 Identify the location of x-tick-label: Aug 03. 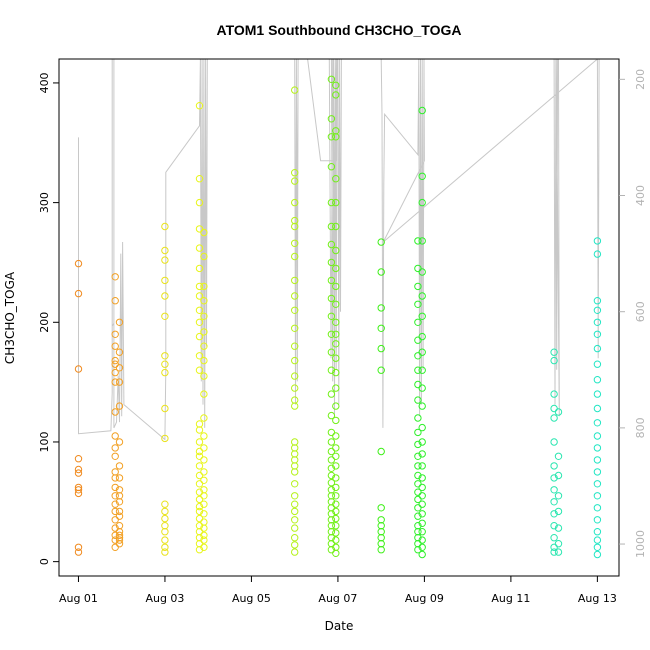
(164, 598).